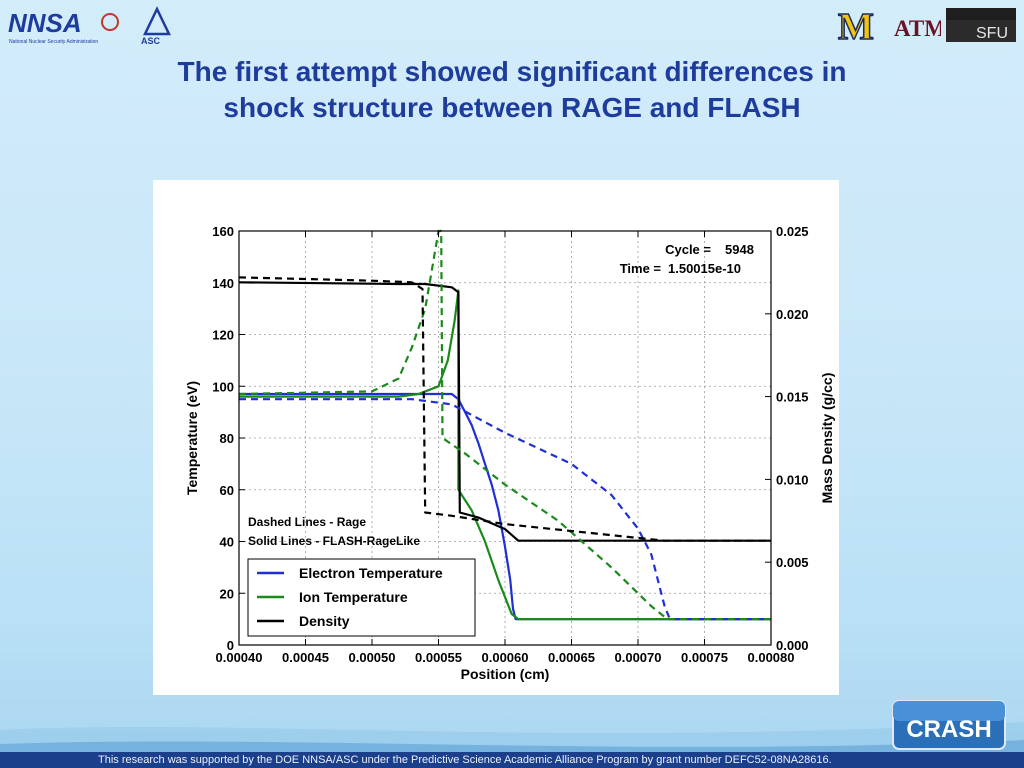 The height and width of the screenshot is (768, 1024). I want to click on x-axis-label: Position (cm), so click(505, 674).